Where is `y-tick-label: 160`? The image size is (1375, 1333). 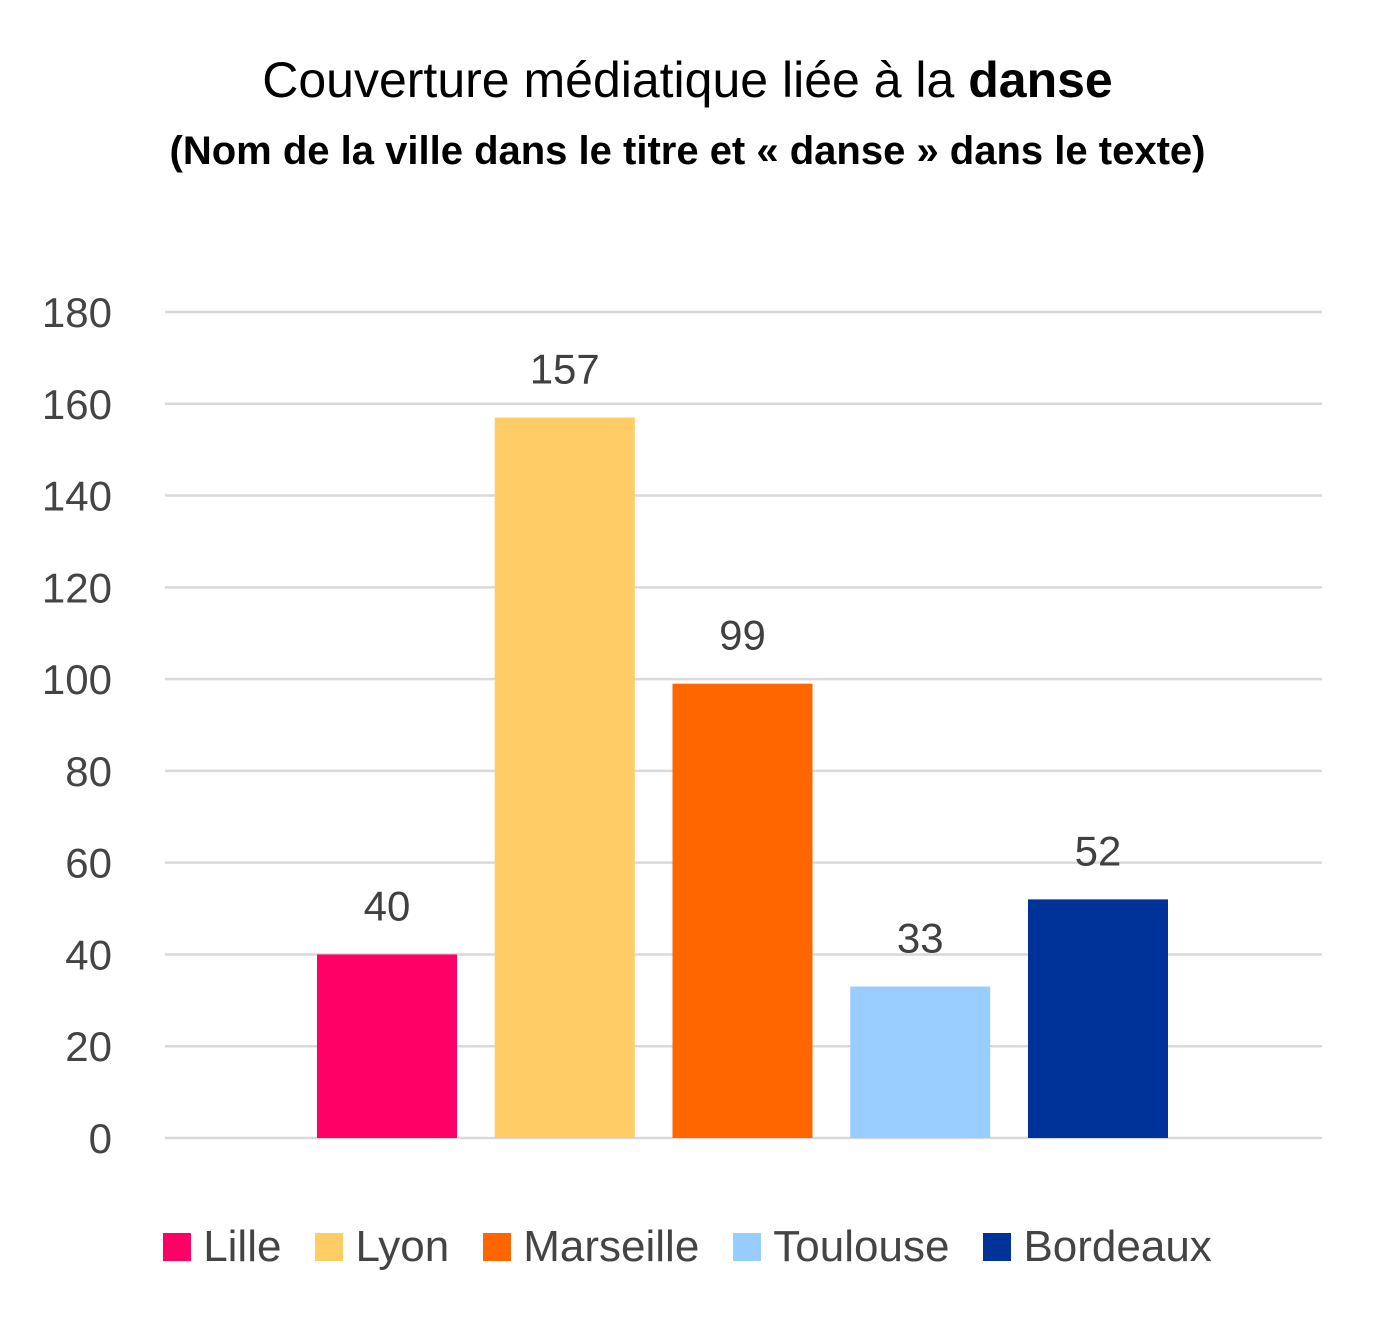 y-tick-label: 160 is located at coordinates (77, 404).